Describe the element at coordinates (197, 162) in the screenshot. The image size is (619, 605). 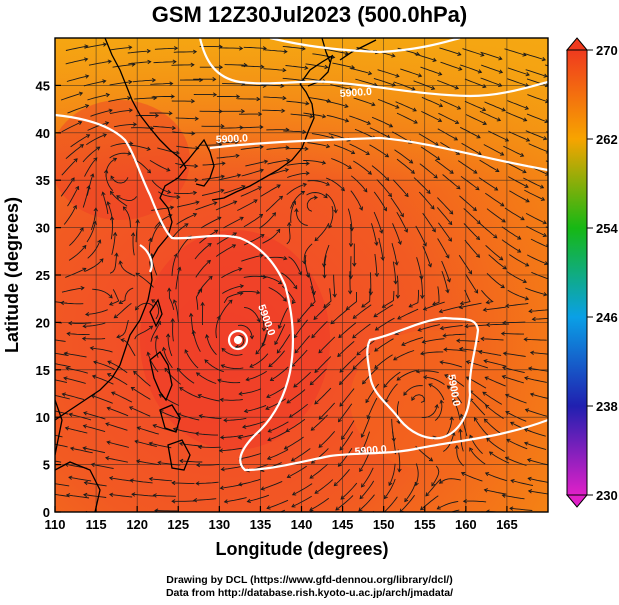
I see `coastline-korea` at that location.